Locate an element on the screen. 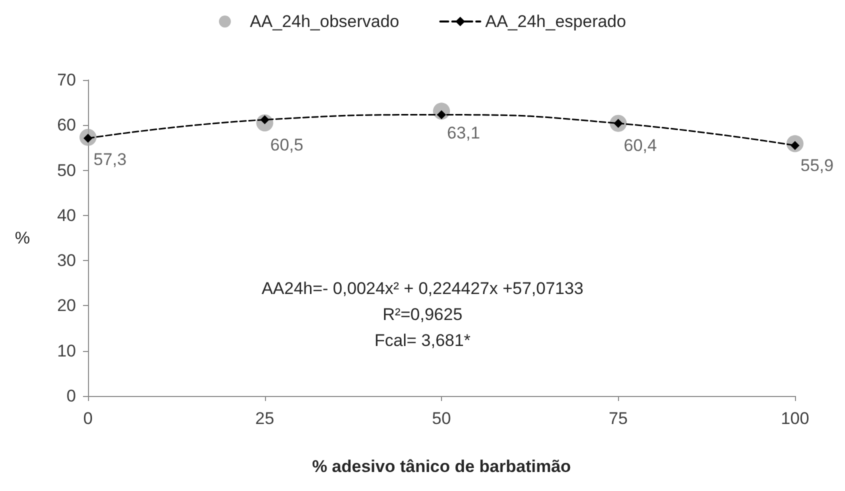 The image size is (845, 491). y-tick-label: 70 is located at coordinates (66, 80).